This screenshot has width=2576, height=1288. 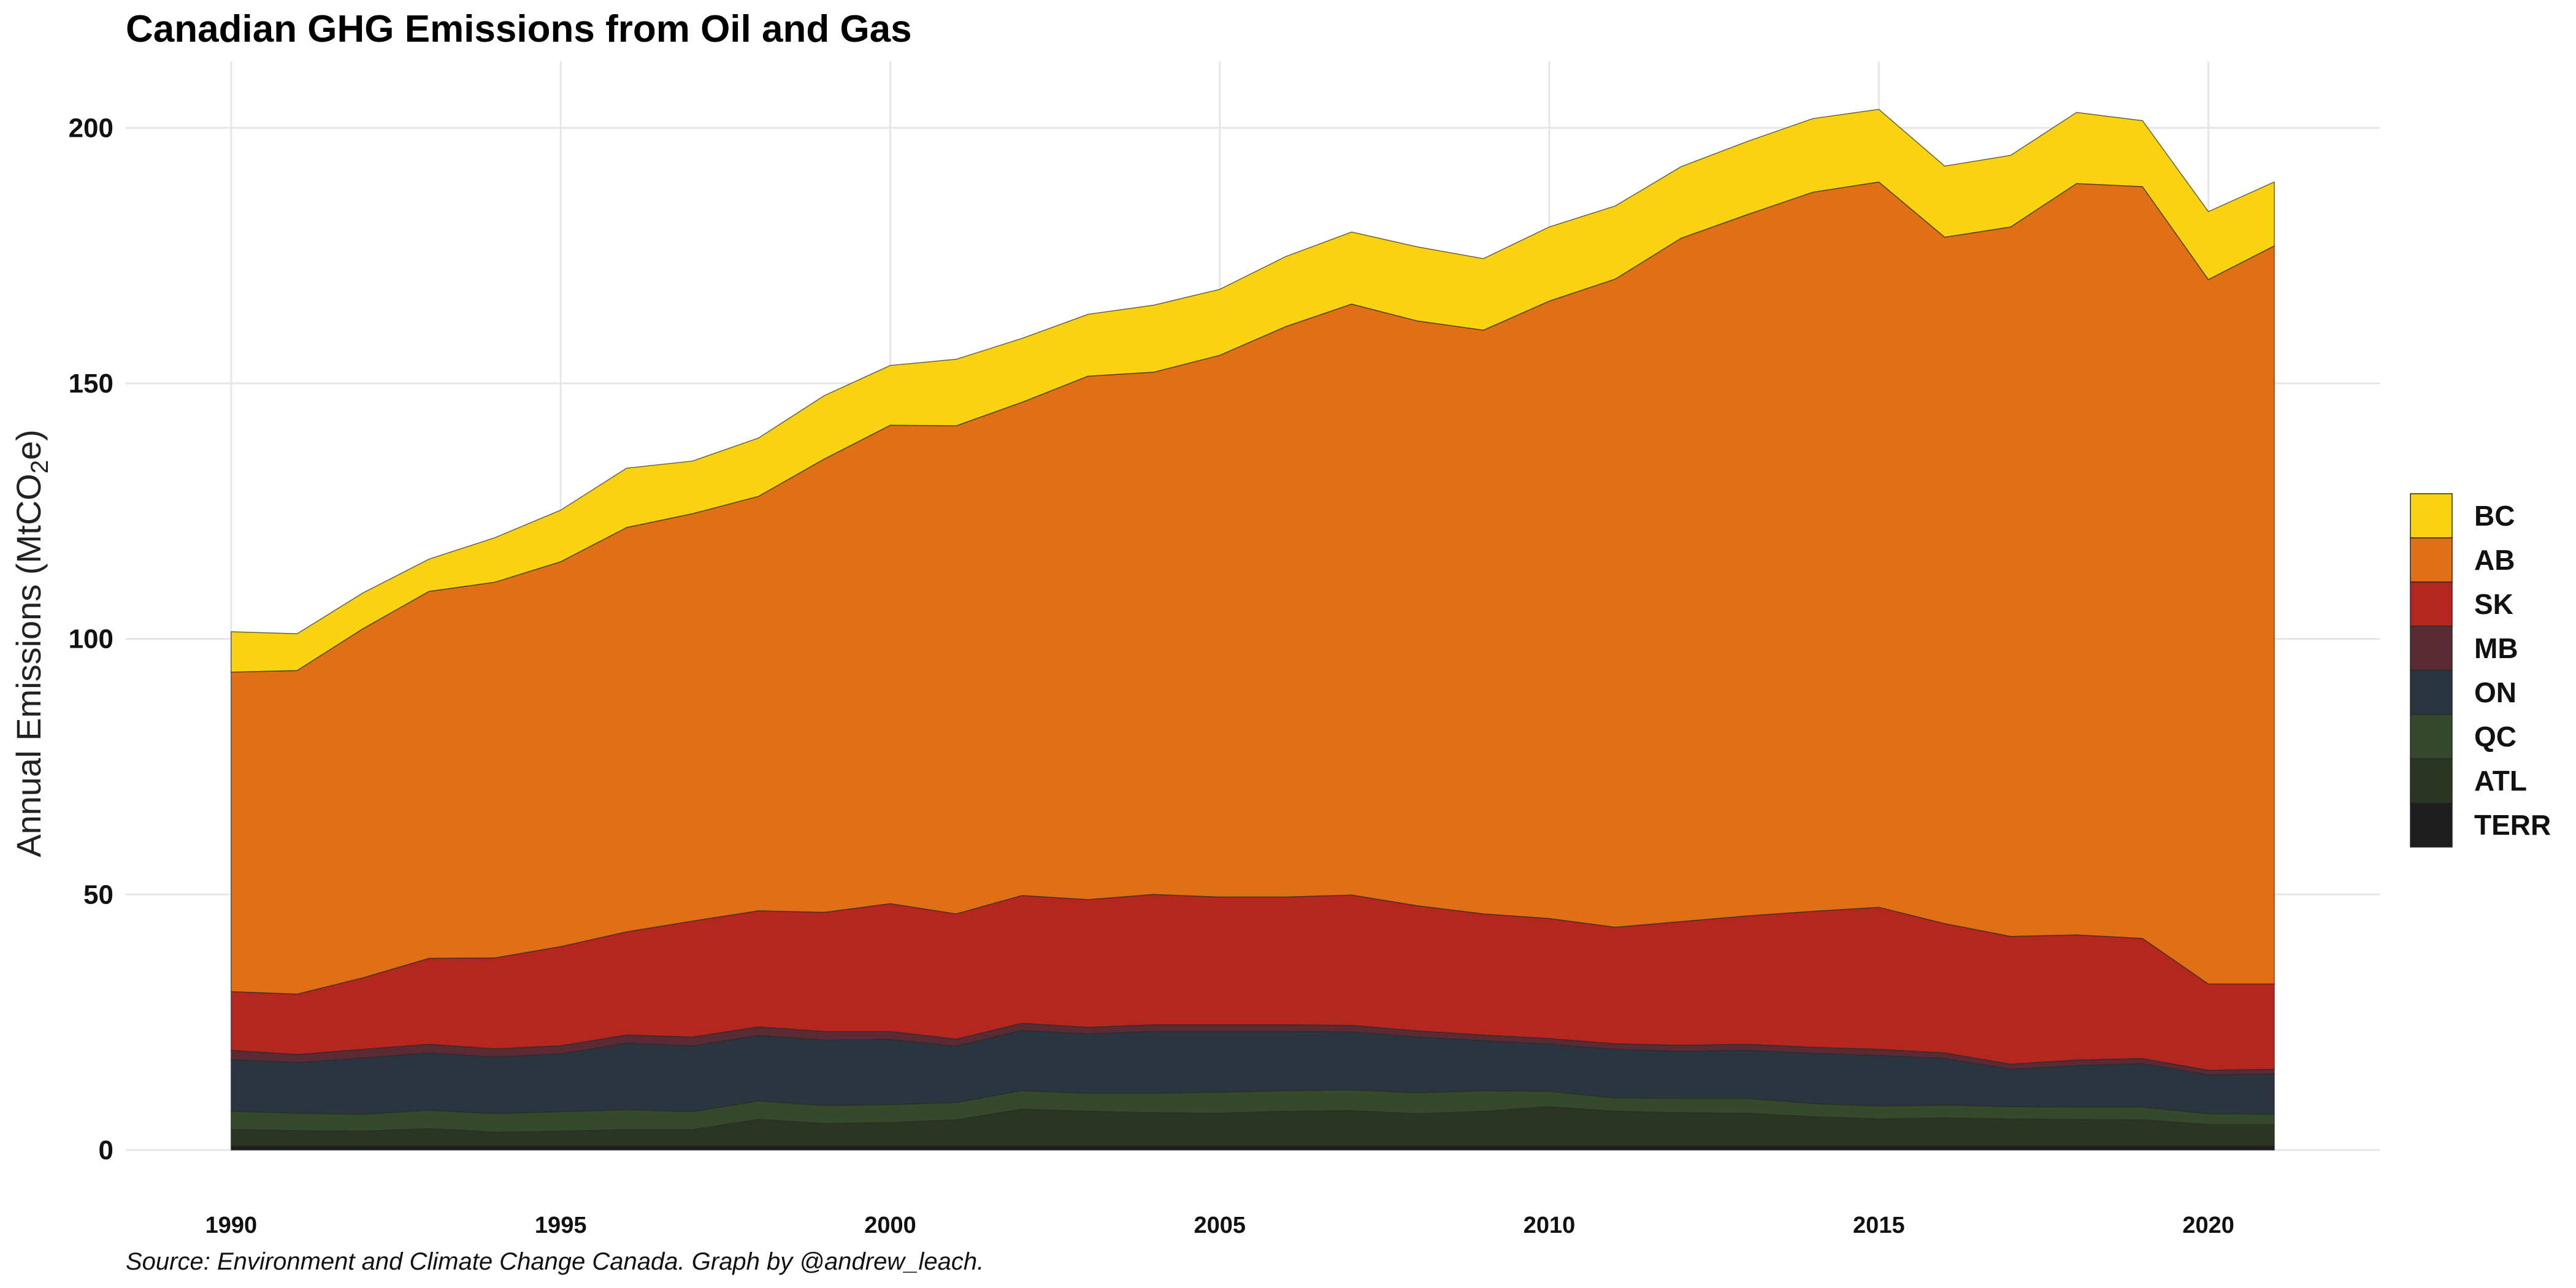 I want to click on y-axis-label-main: Annual Emissions (MtCO, so click(x=28, y=665).